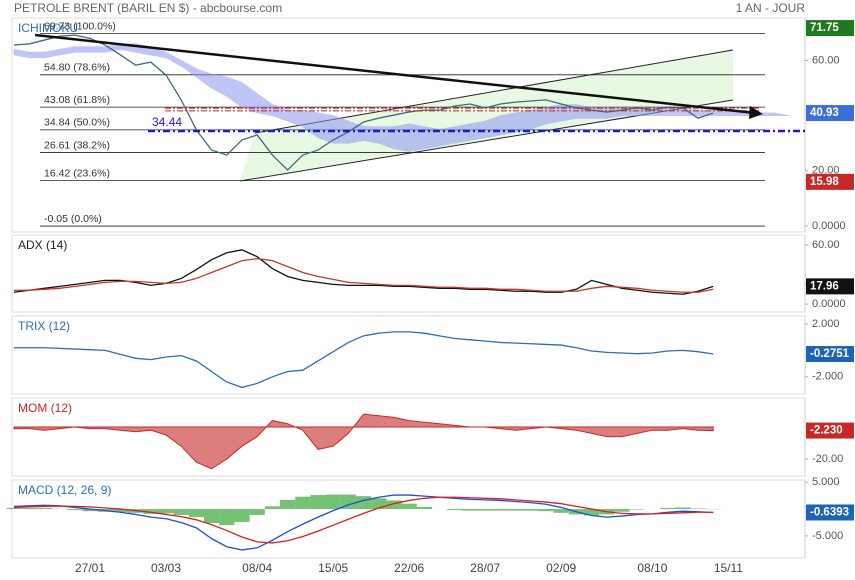 This screenshot has height=580, width=855. Describe the element at coordinates (48, 28) in the screenshot. I see `panel-title: ICHIMOKU` at that location.